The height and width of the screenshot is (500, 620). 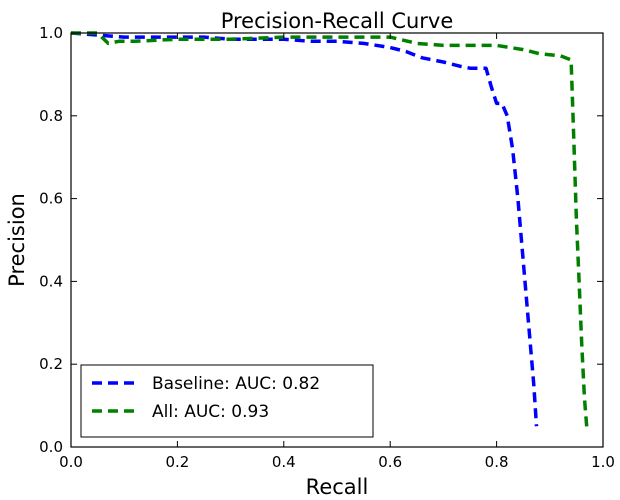 I want to click on y-tick-label: 0.4, so click(x=51, y=281).